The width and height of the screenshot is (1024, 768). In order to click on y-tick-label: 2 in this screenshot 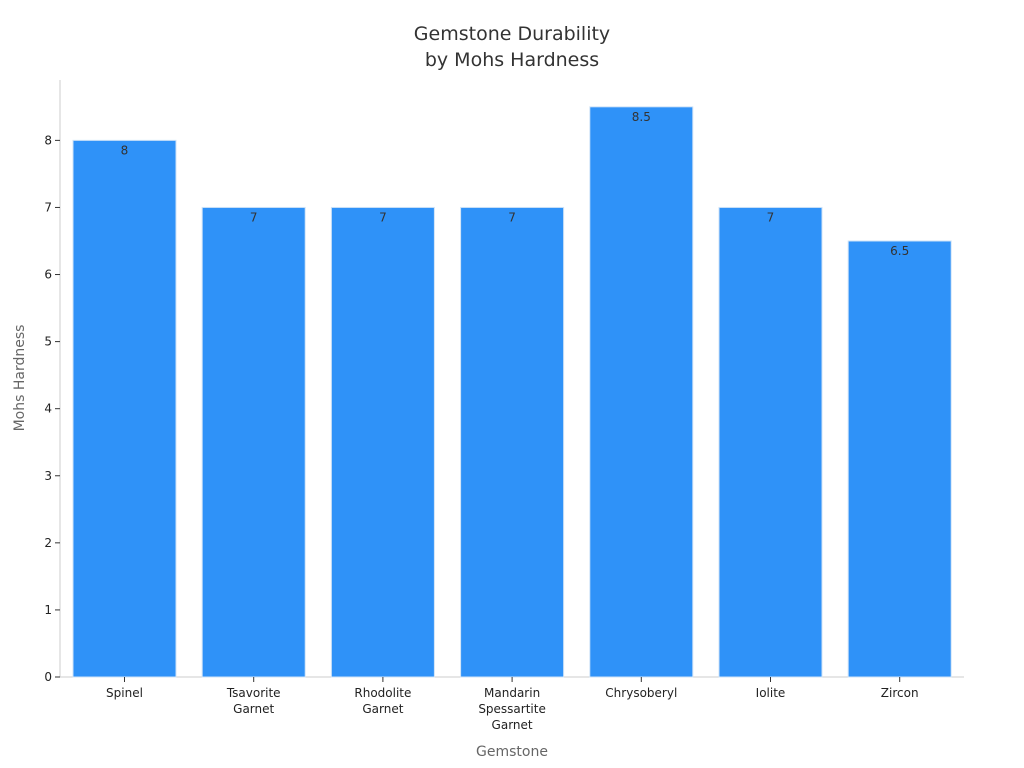, I will do `click(48, 543)`.